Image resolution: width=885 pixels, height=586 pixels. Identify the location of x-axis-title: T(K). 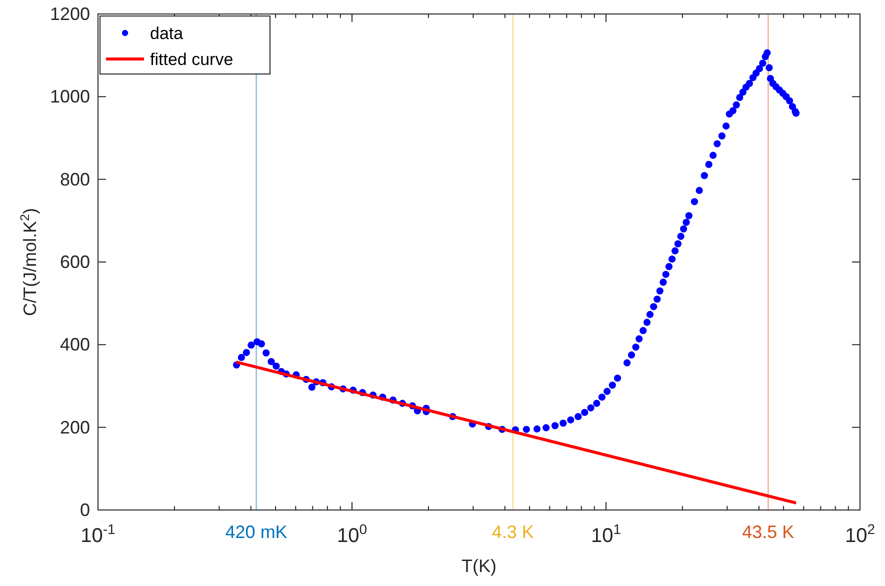
(479, 566).